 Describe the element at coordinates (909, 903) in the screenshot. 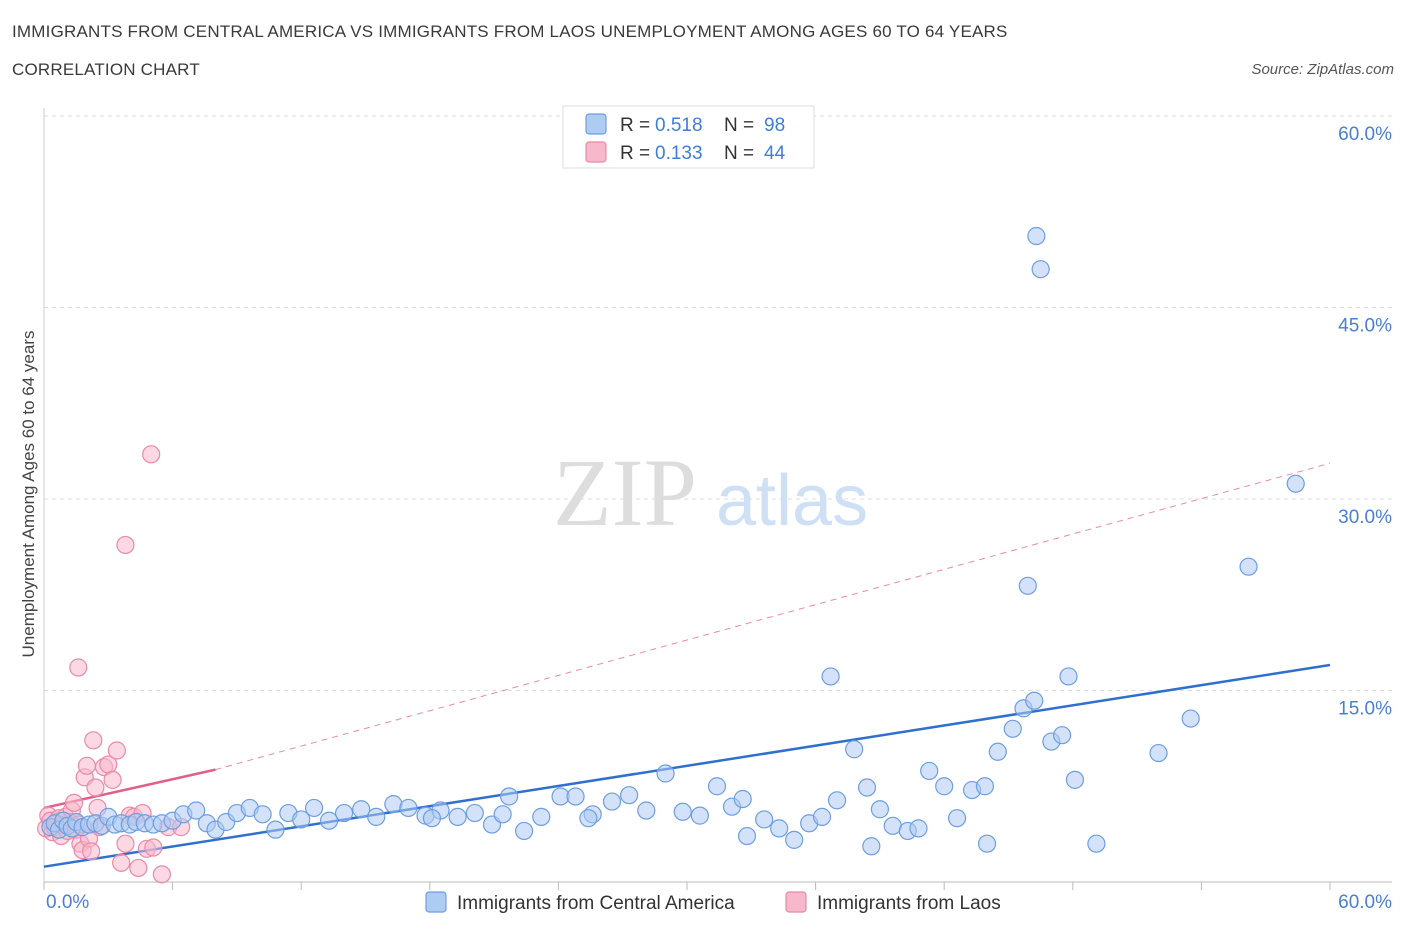

I see `bottom-legend-label-laos: Immigrants from Laos` at that location.